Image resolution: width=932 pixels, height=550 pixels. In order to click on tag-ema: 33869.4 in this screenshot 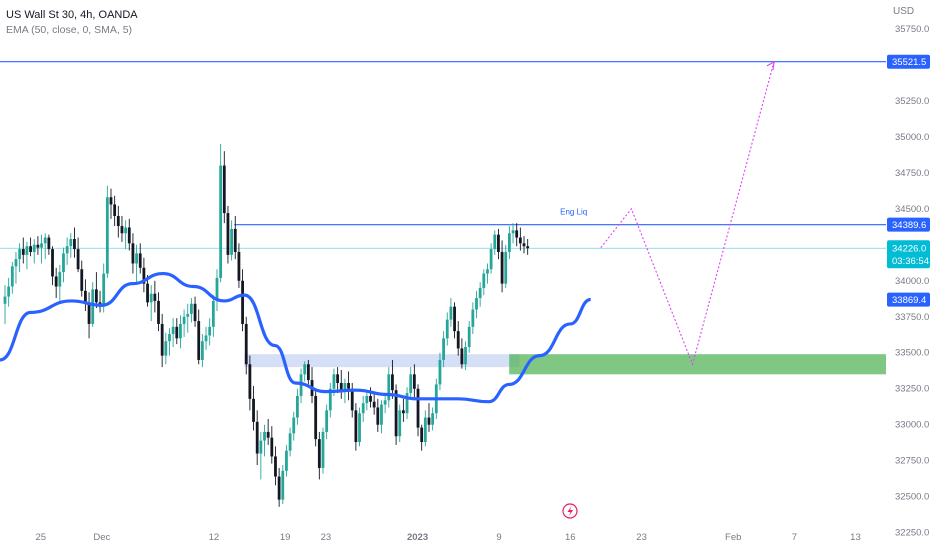, I will do `click(908, 299)`.